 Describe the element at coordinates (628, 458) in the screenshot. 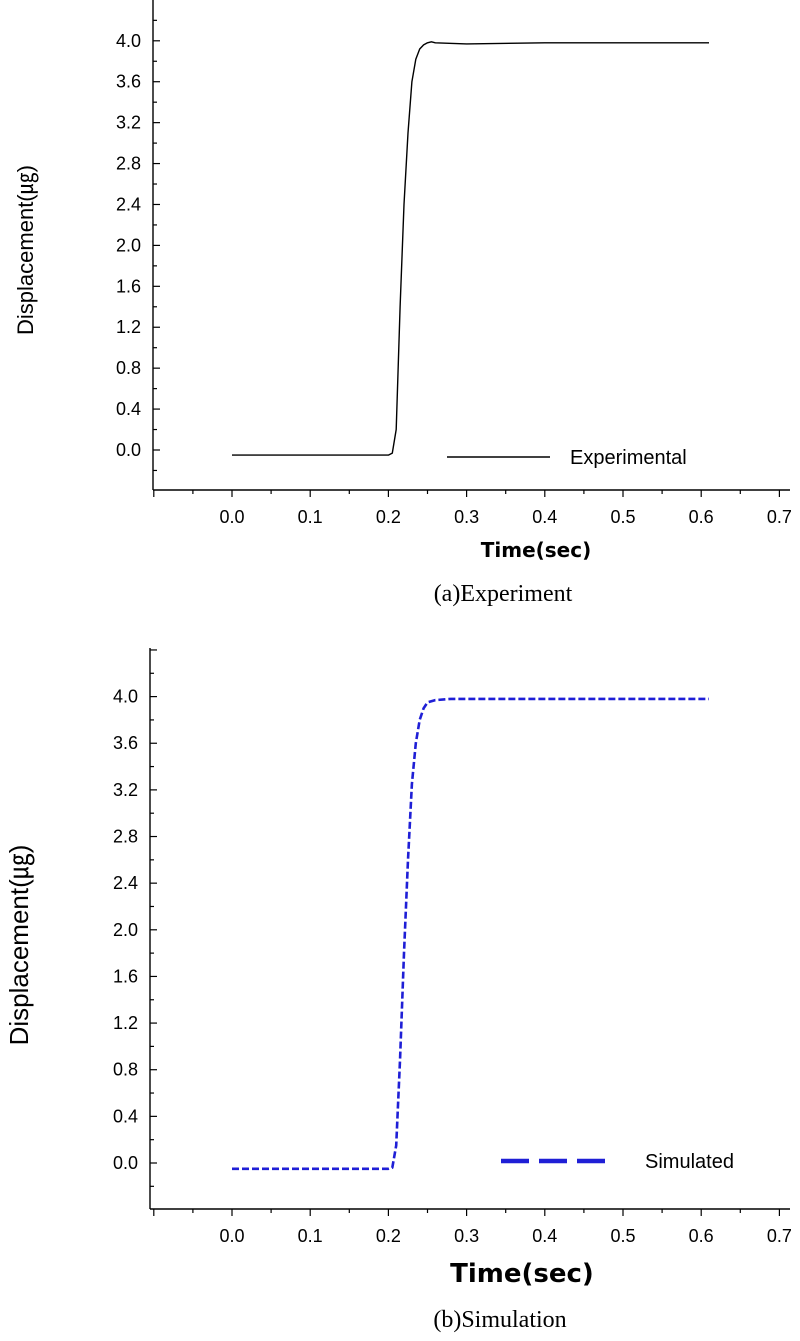

I see `legend-label: Experimental` at that location.